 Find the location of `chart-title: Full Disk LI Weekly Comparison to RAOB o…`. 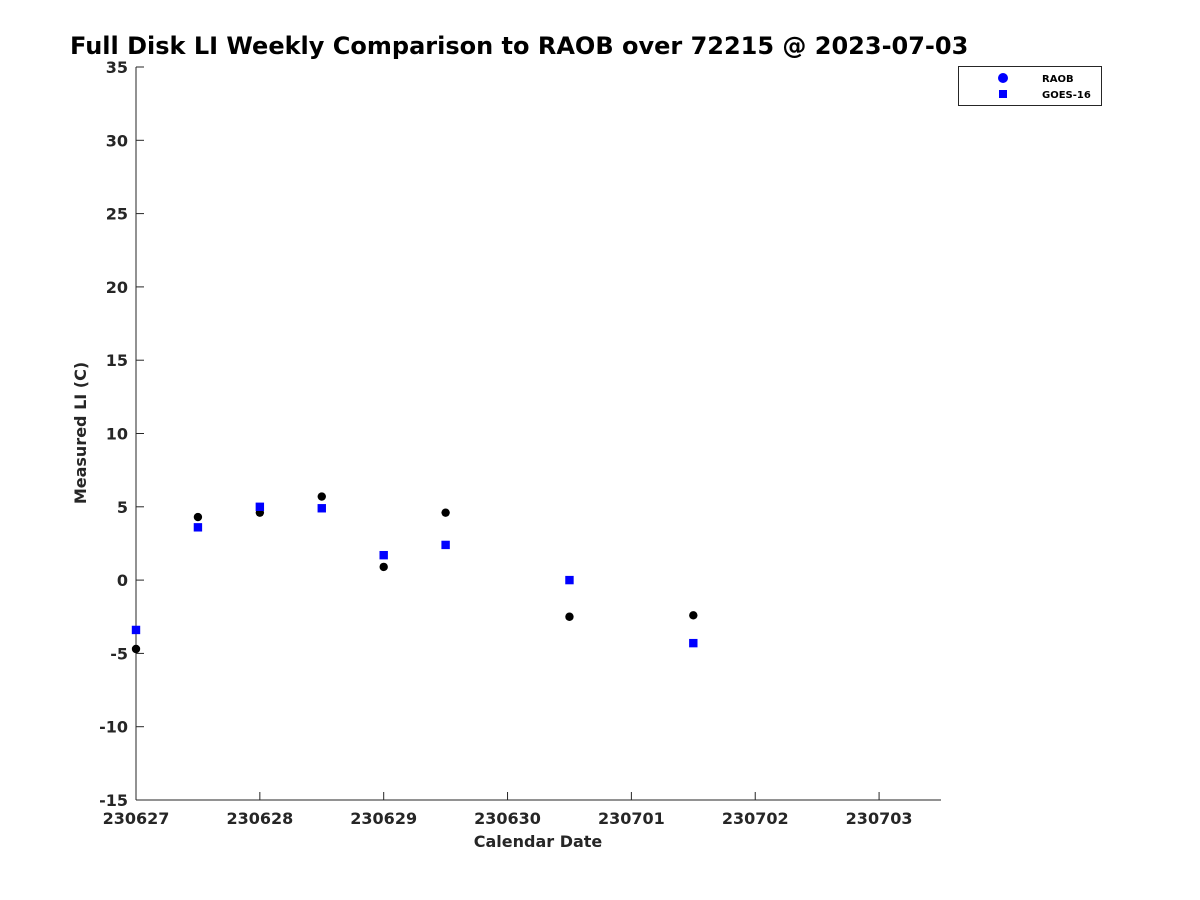

chart-title: Full Disk LI Weekly Comparison to RAOB o… is located at coordinates (519, 46).